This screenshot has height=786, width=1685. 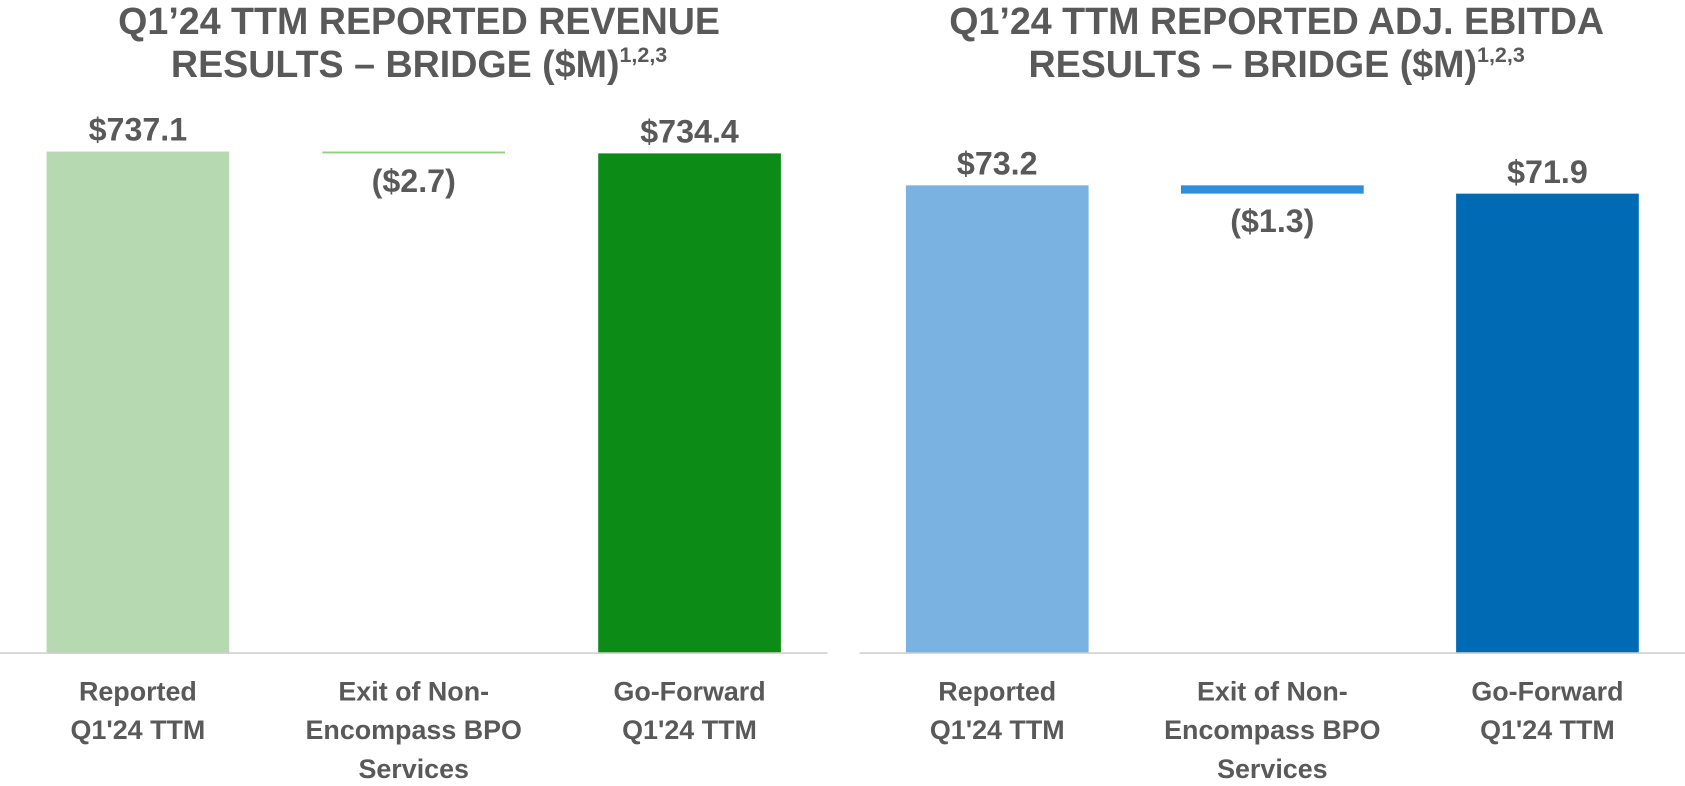 What do you see at coordinates (997, 164) in the screenshot?
I see `value-label: $73.2` at bounding box center [997, 164].